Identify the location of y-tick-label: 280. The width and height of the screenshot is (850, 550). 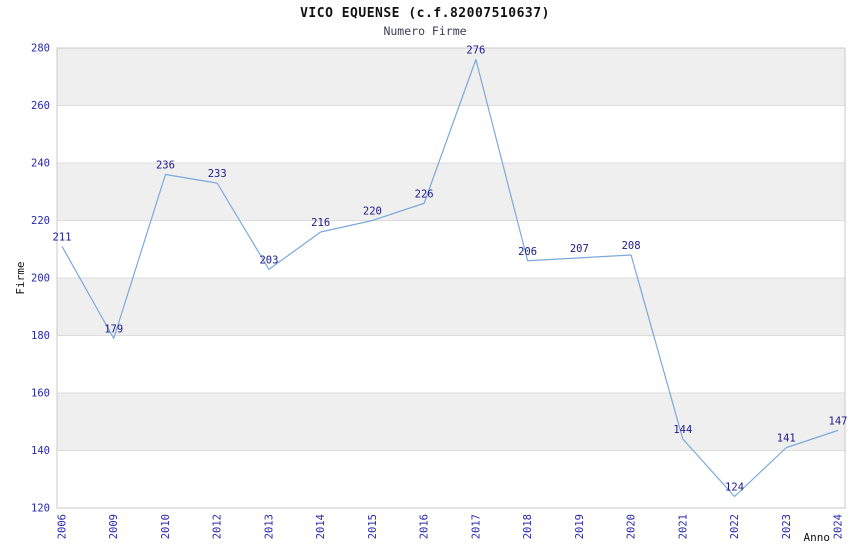
(40, 49).